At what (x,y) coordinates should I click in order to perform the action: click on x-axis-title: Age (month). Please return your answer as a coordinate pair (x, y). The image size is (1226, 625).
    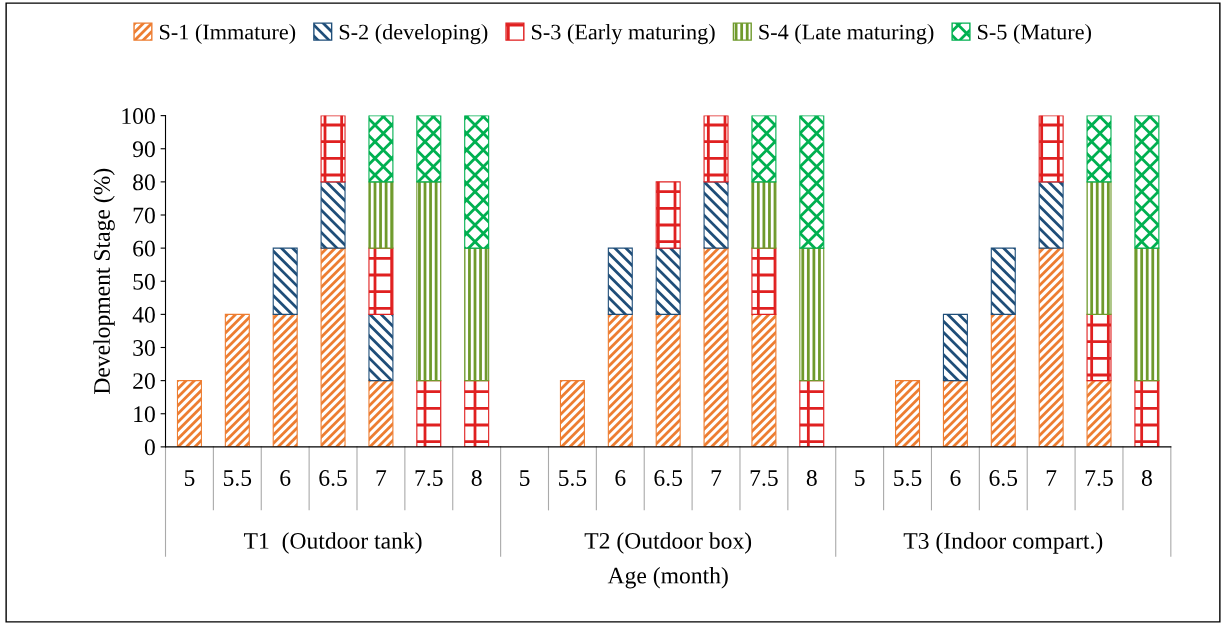
    Looking at the image, I should click on (667, 577).